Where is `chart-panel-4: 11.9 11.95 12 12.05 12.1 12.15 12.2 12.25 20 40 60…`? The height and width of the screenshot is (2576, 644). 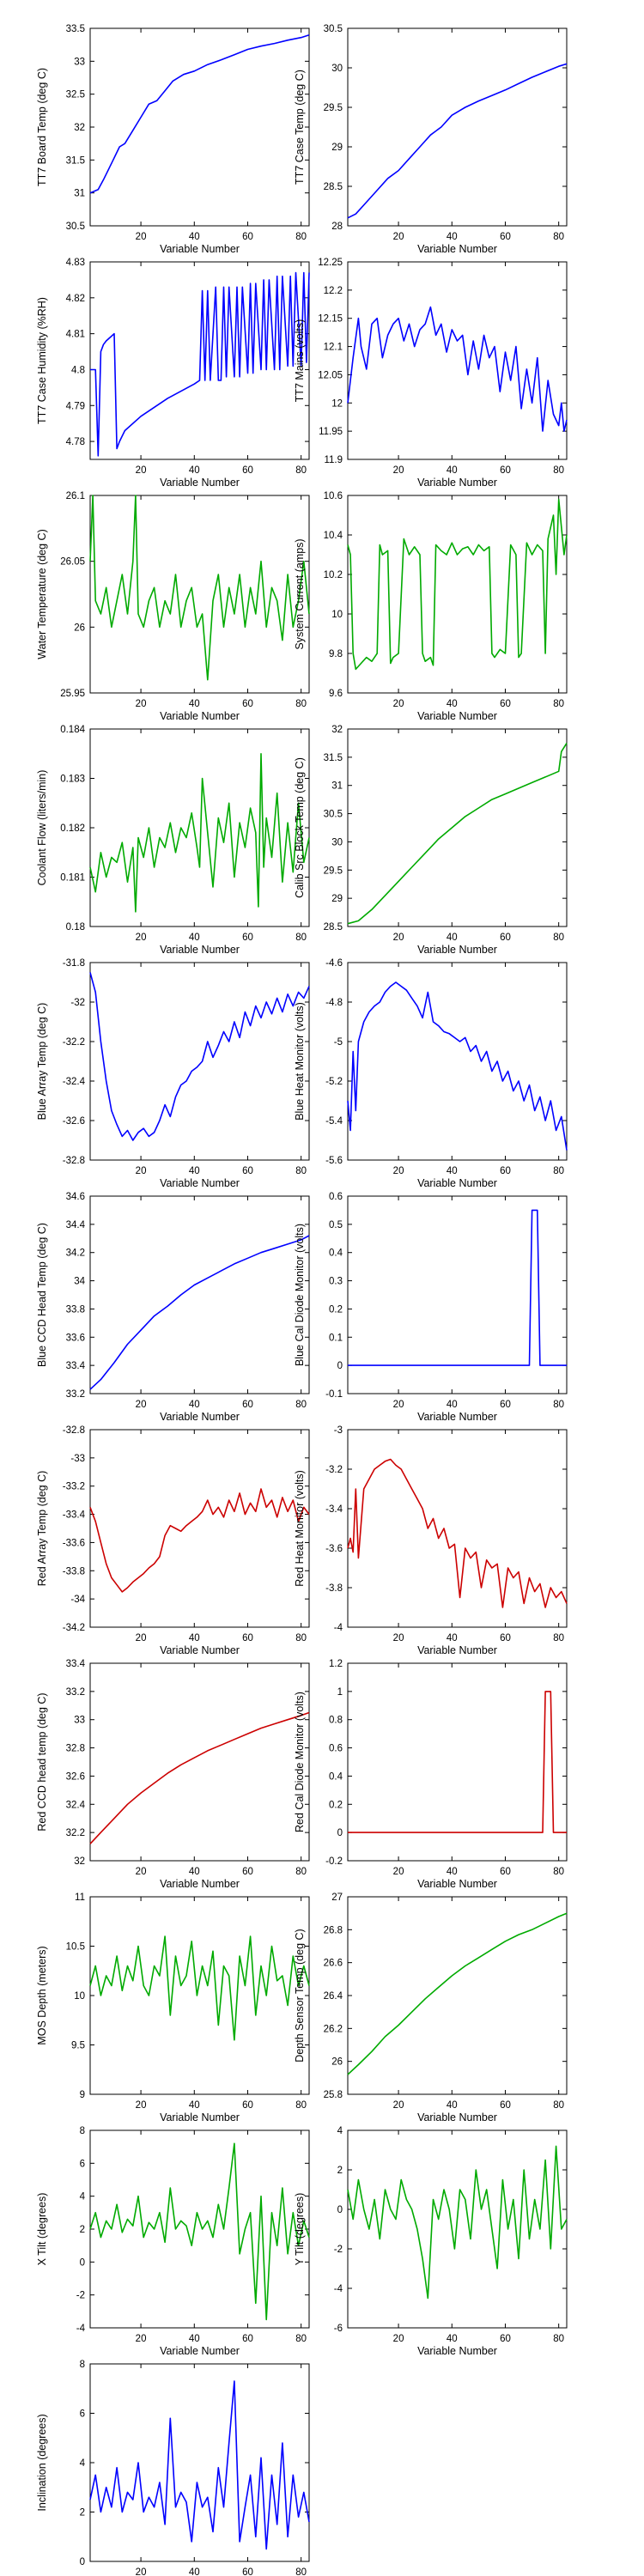 chart-panel-4: 11.9 11.95 12 12.05 12.1 12.15 12.2 12.25 20 40 60… is located at coordinates (431, 374).